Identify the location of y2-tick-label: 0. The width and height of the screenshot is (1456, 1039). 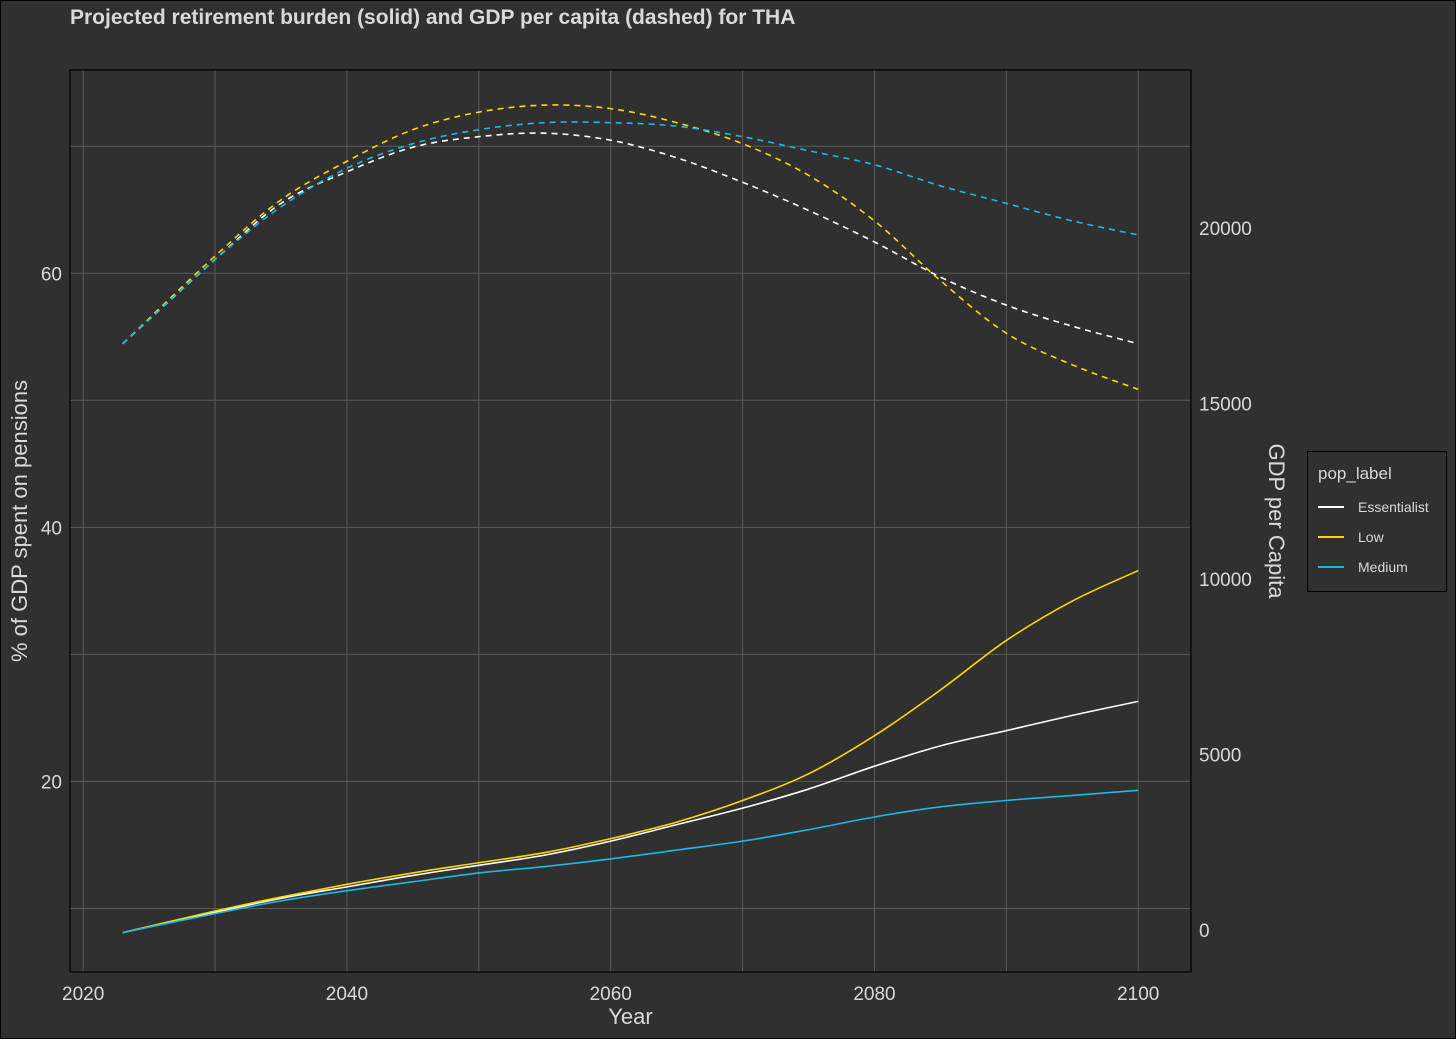
(1204, 931).